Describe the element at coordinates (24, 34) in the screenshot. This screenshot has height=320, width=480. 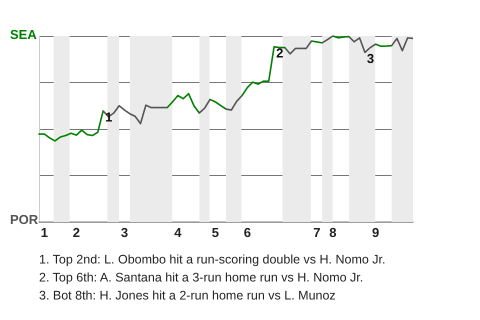
I see `text: SEA` at that location.